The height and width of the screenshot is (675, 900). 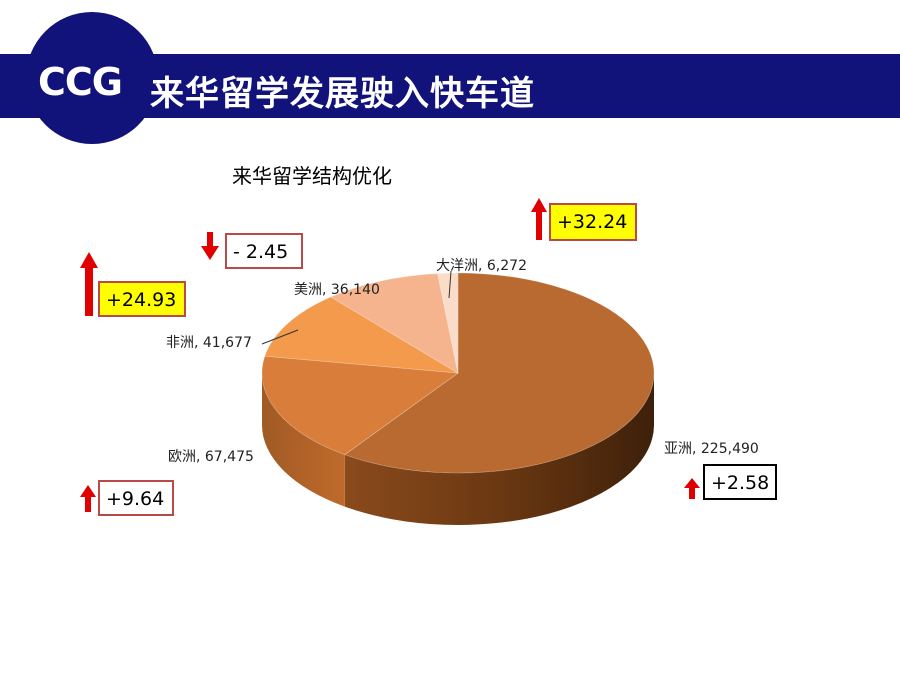 What do you see at coordinates (448, 323) in the screenshot?
I see `pie-slice-oceania` at bounding box center [448, 323].